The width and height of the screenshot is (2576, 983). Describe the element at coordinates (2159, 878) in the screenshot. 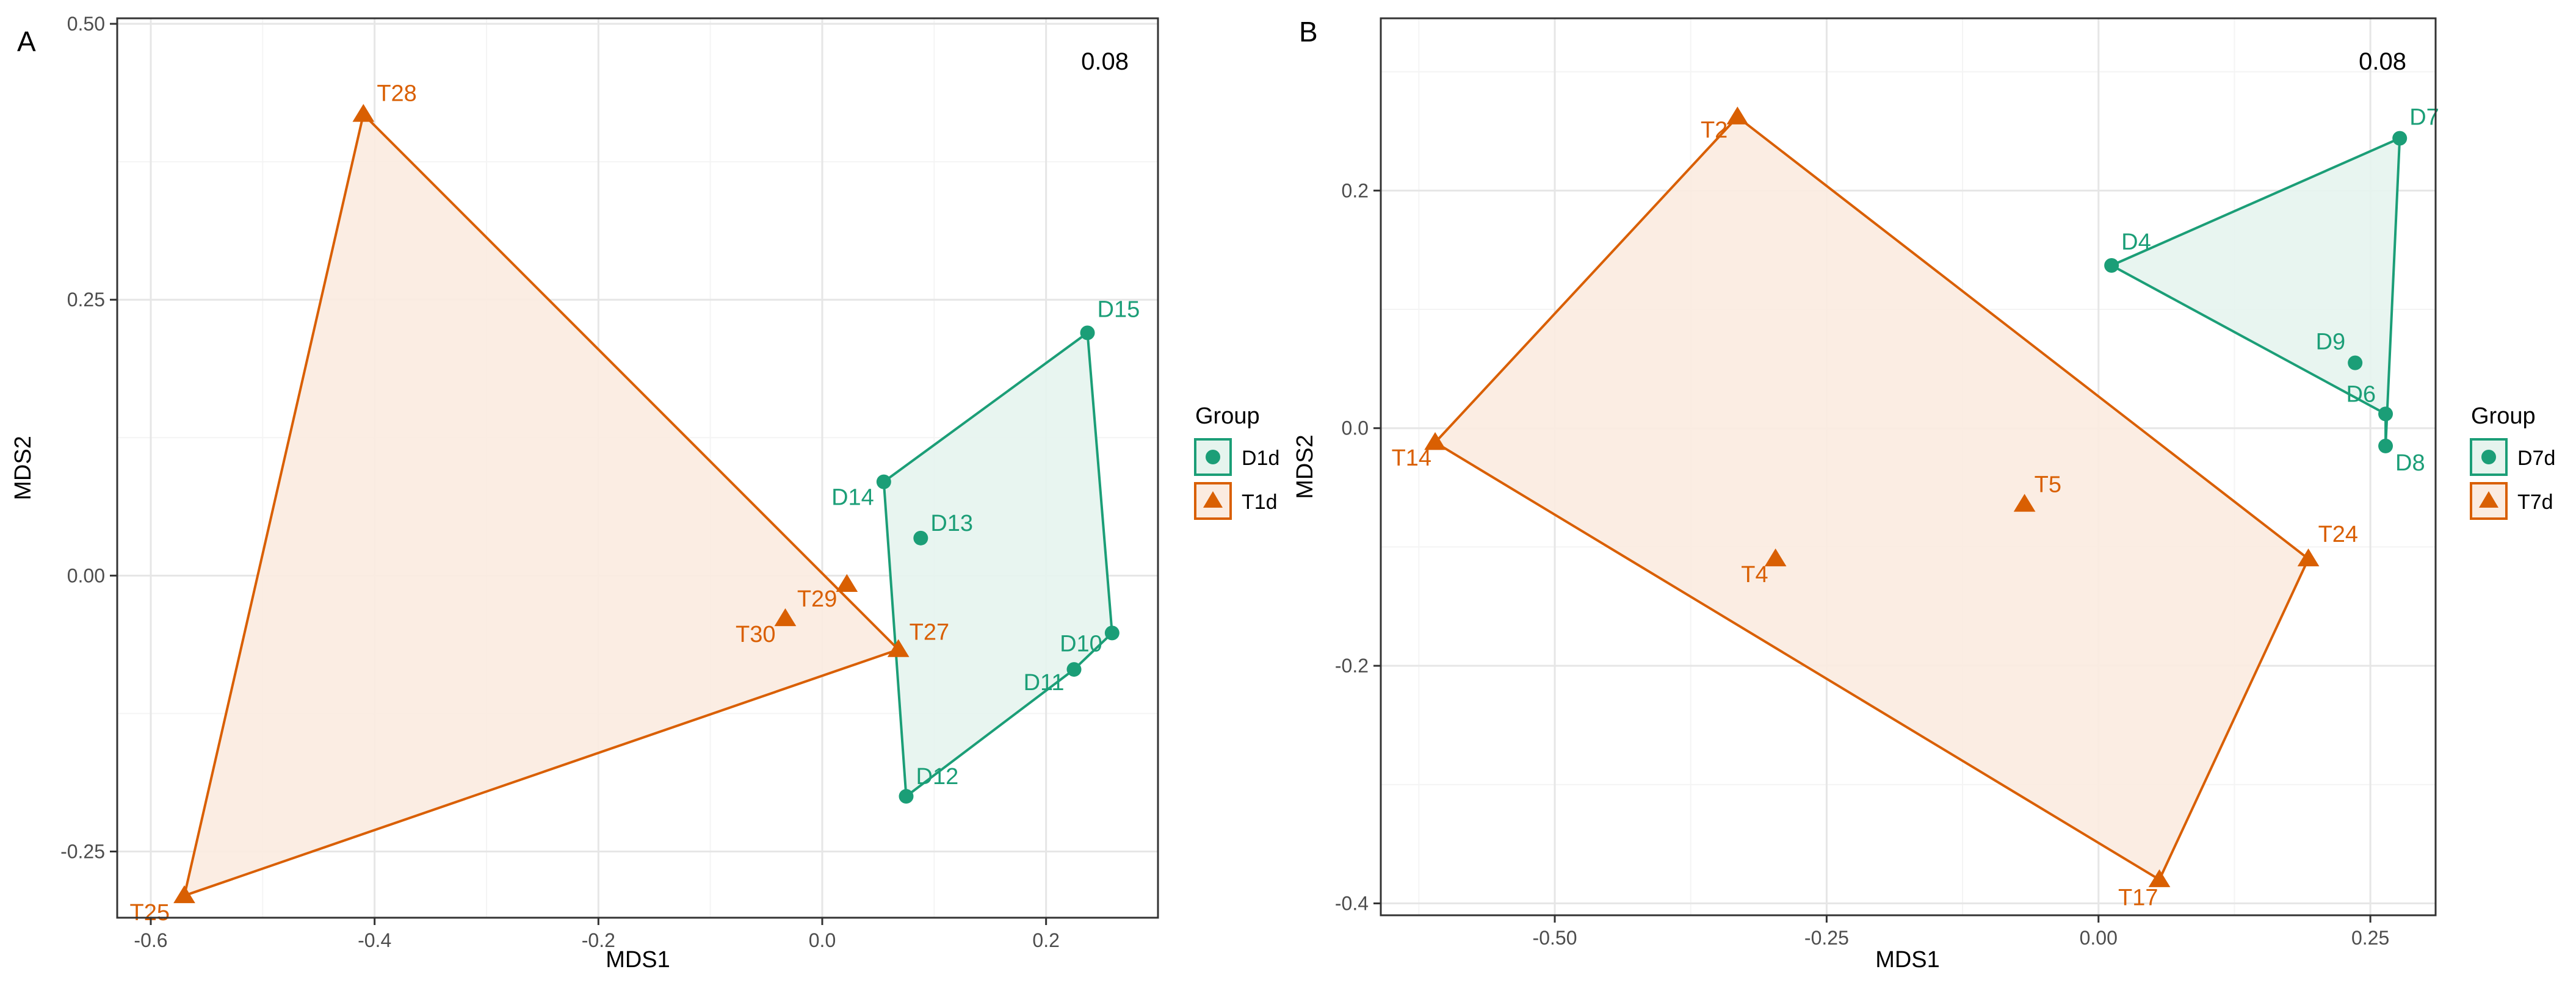

I see `point-t17` at that location.